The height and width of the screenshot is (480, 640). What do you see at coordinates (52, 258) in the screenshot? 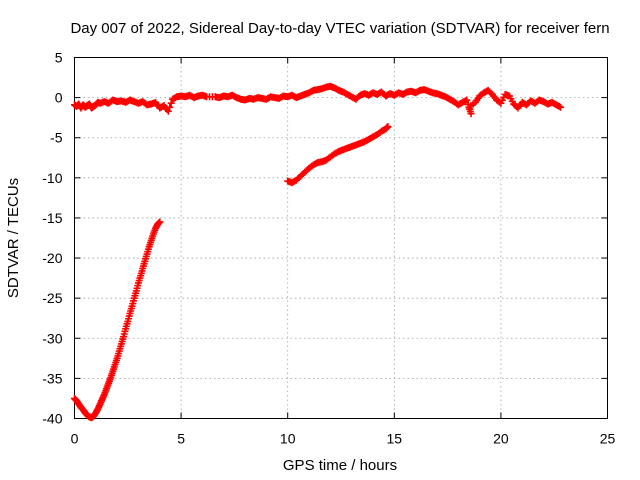
I see `y-tick-label: -20` at bounding box center [52, 258].